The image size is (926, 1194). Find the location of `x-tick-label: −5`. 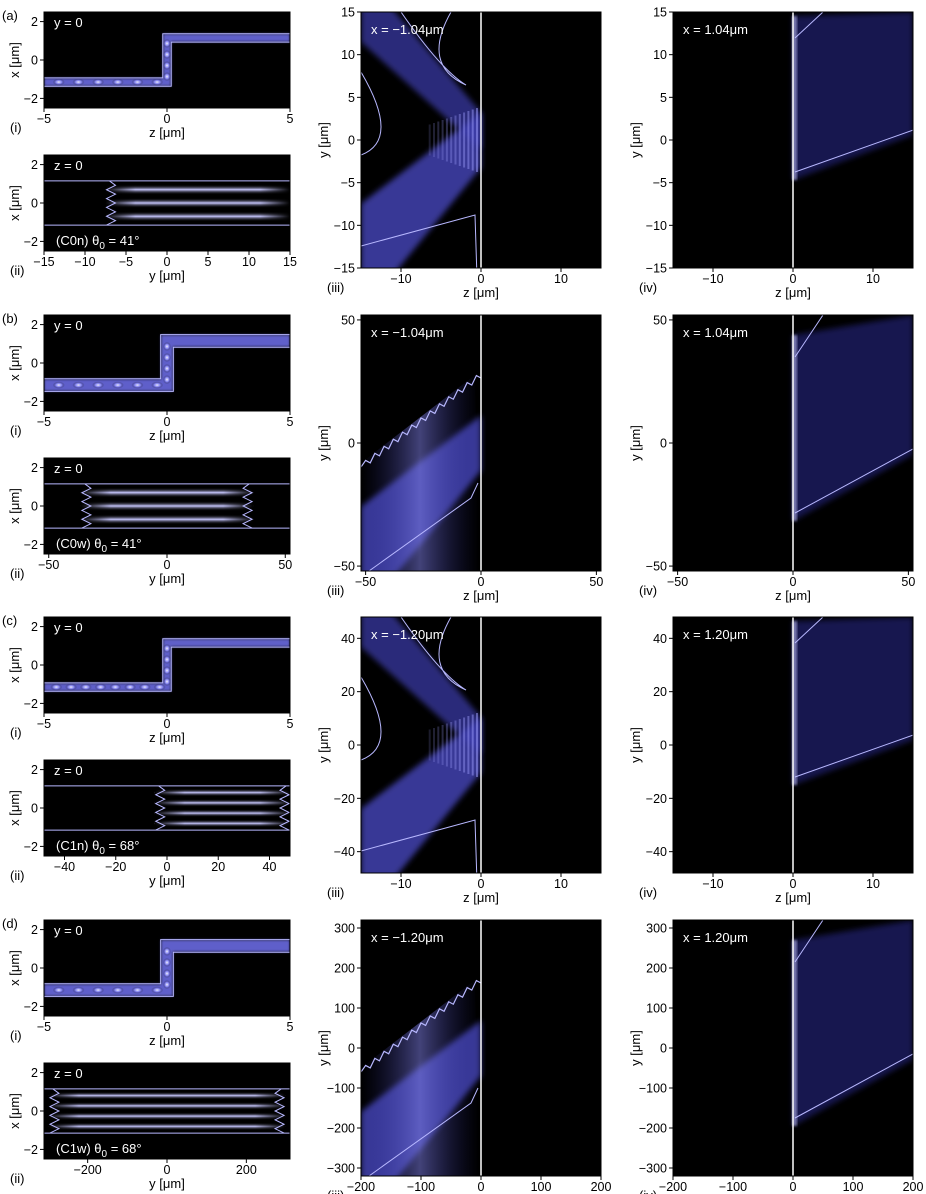

x-tick-label: −5 is located at coordinates (44, 119).